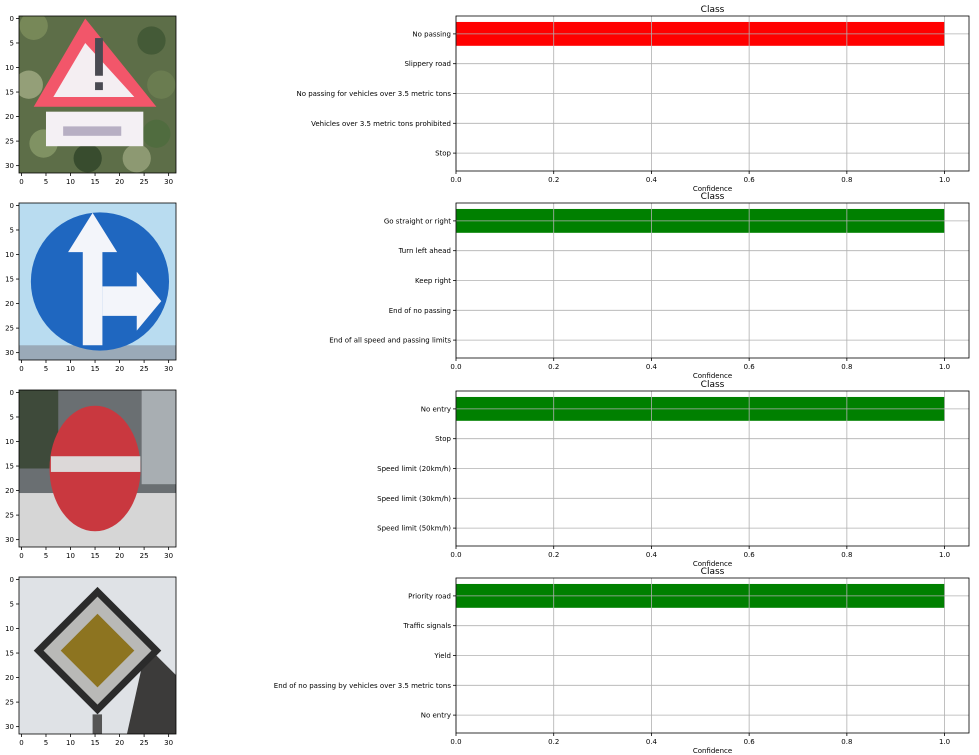 The height and width of the screenshot is (755, 979). I want to click on category-label: Speed limit (20km/h), so click(414, 469).